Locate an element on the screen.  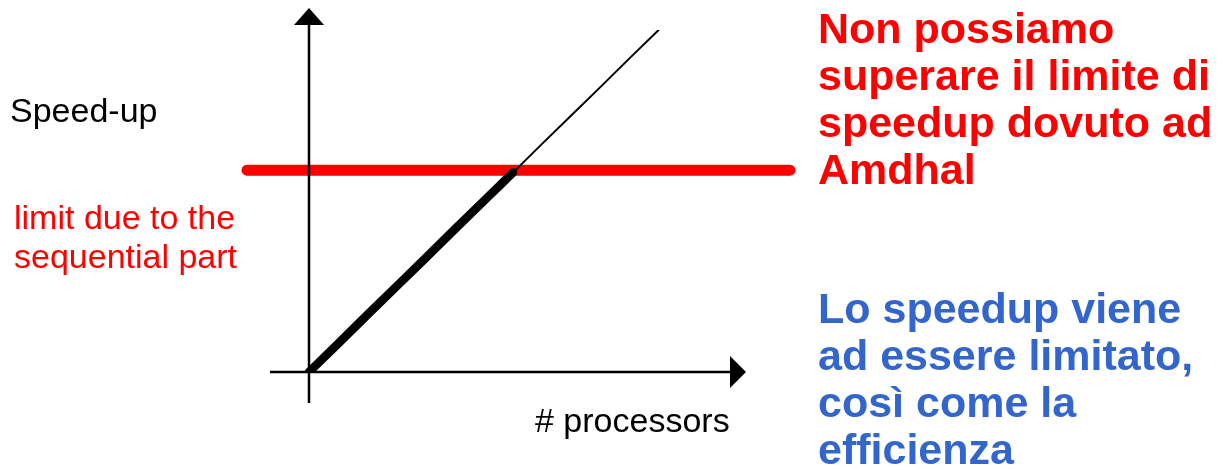
text: Lo speedup viene ad essere limitato, così come la efficienza is located at coordinates (1006, 377).